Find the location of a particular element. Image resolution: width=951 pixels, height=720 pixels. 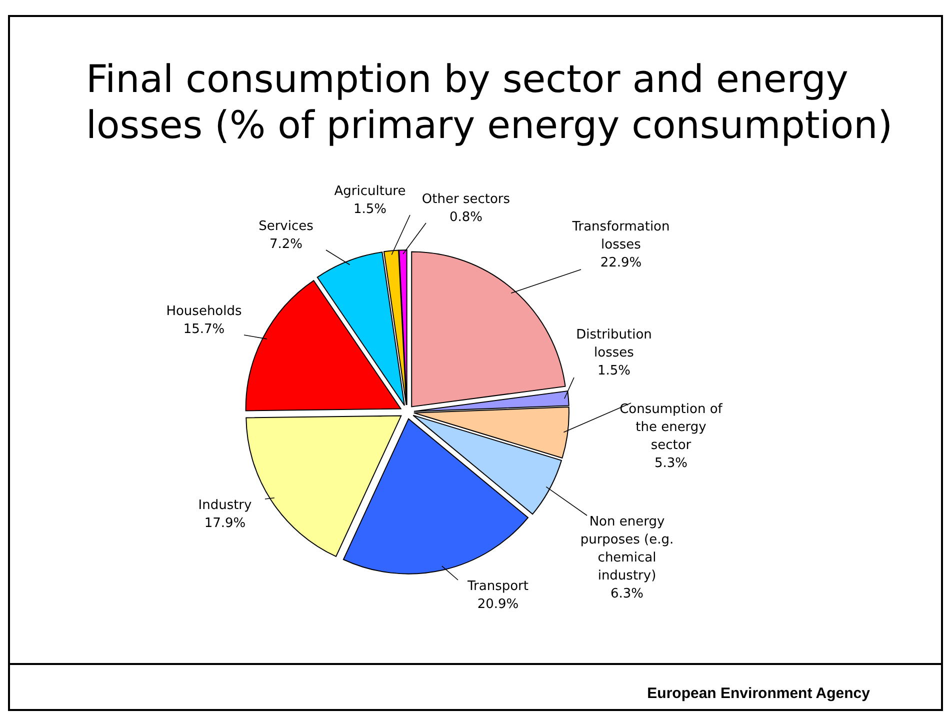

slice-label: Distribution losses is located at coordinates (614, 344).